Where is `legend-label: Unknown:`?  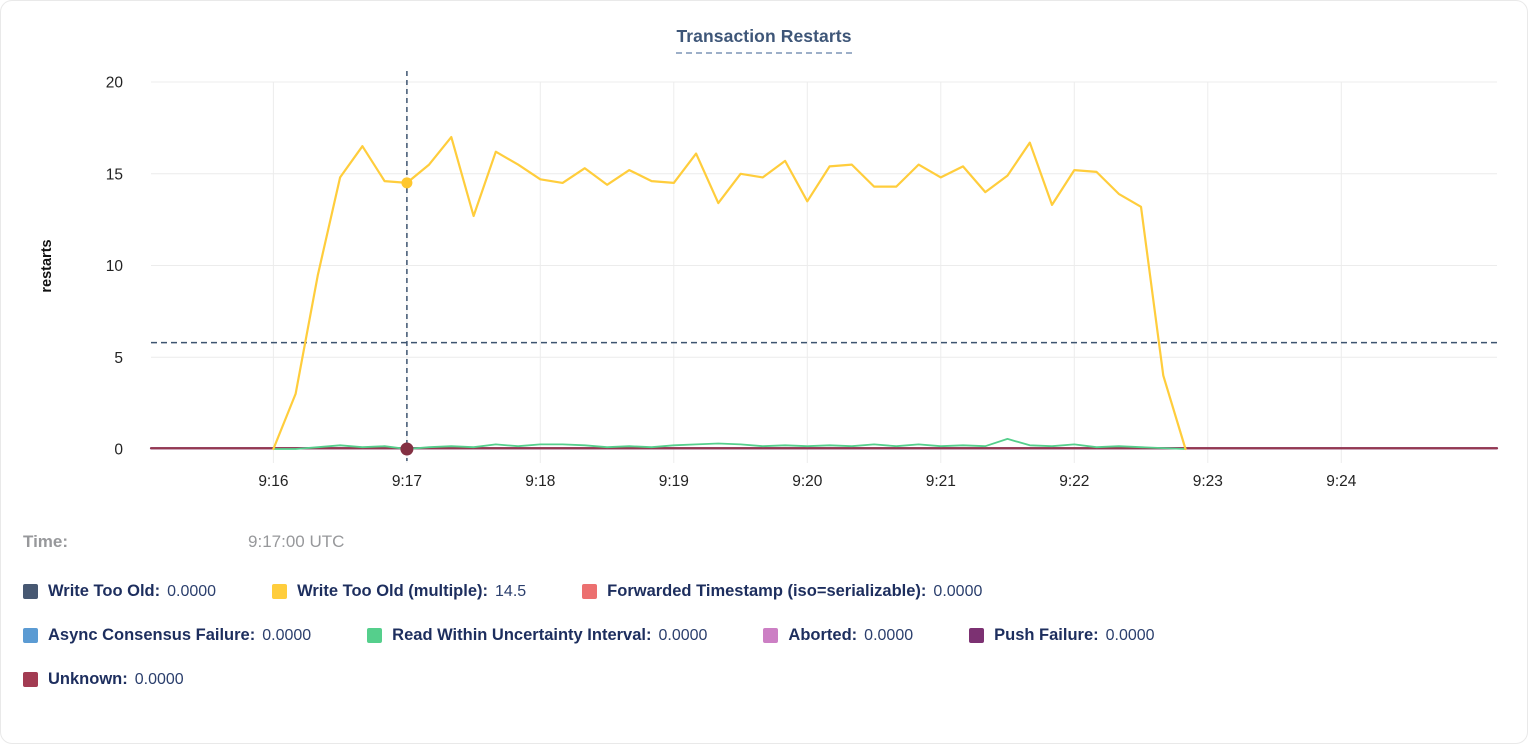
legend-label: Unknown: is located at coordinates (88, 679).